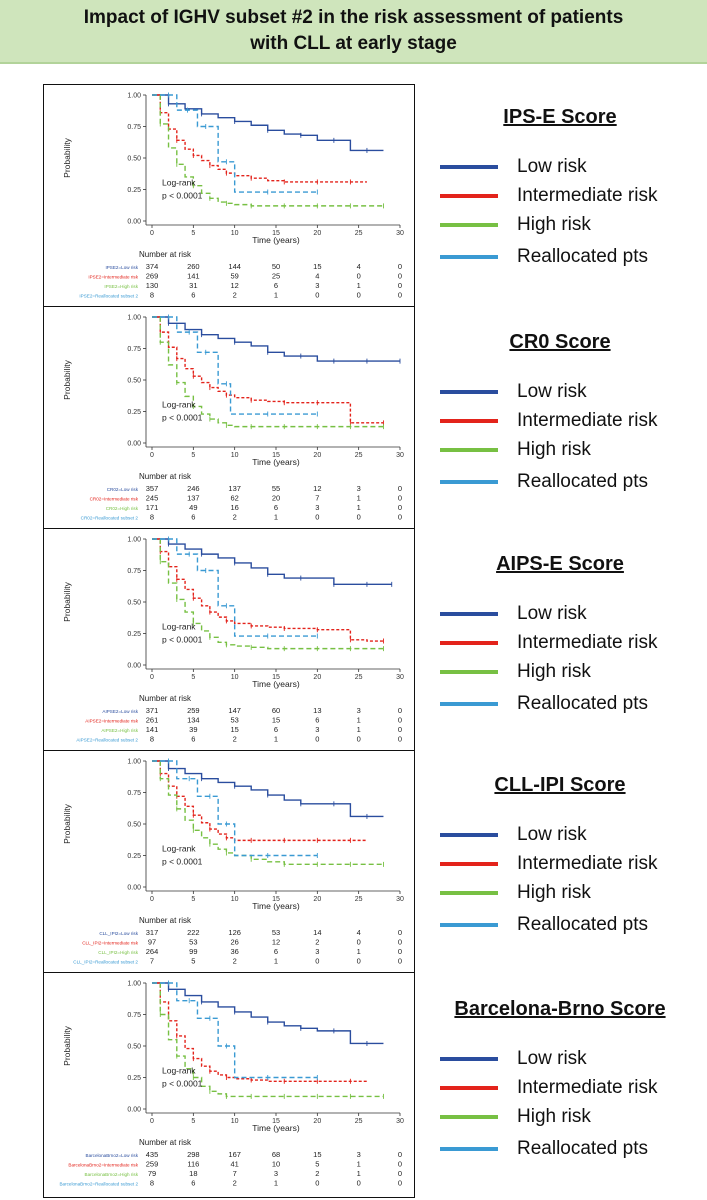  What do you see at coordinates (234, 710) in the screenshot?
I see `risk-cell-low: 147` at bounding box center [234, 710].